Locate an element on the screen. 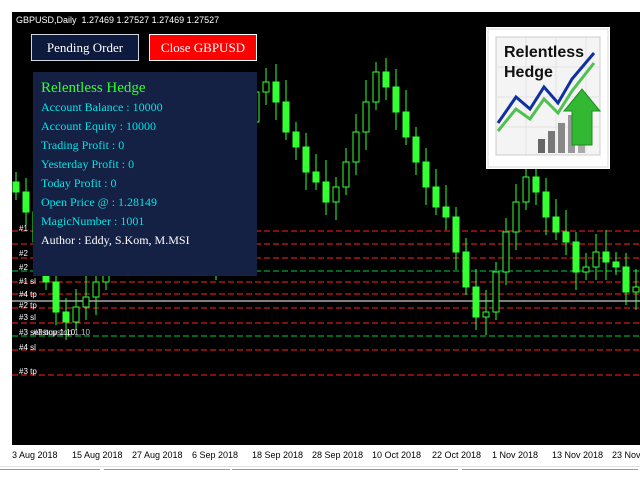 The height and width of the screenshot is (481, 640). account-balance: Account Balance : 10000 is located at coordinates (102, 107).